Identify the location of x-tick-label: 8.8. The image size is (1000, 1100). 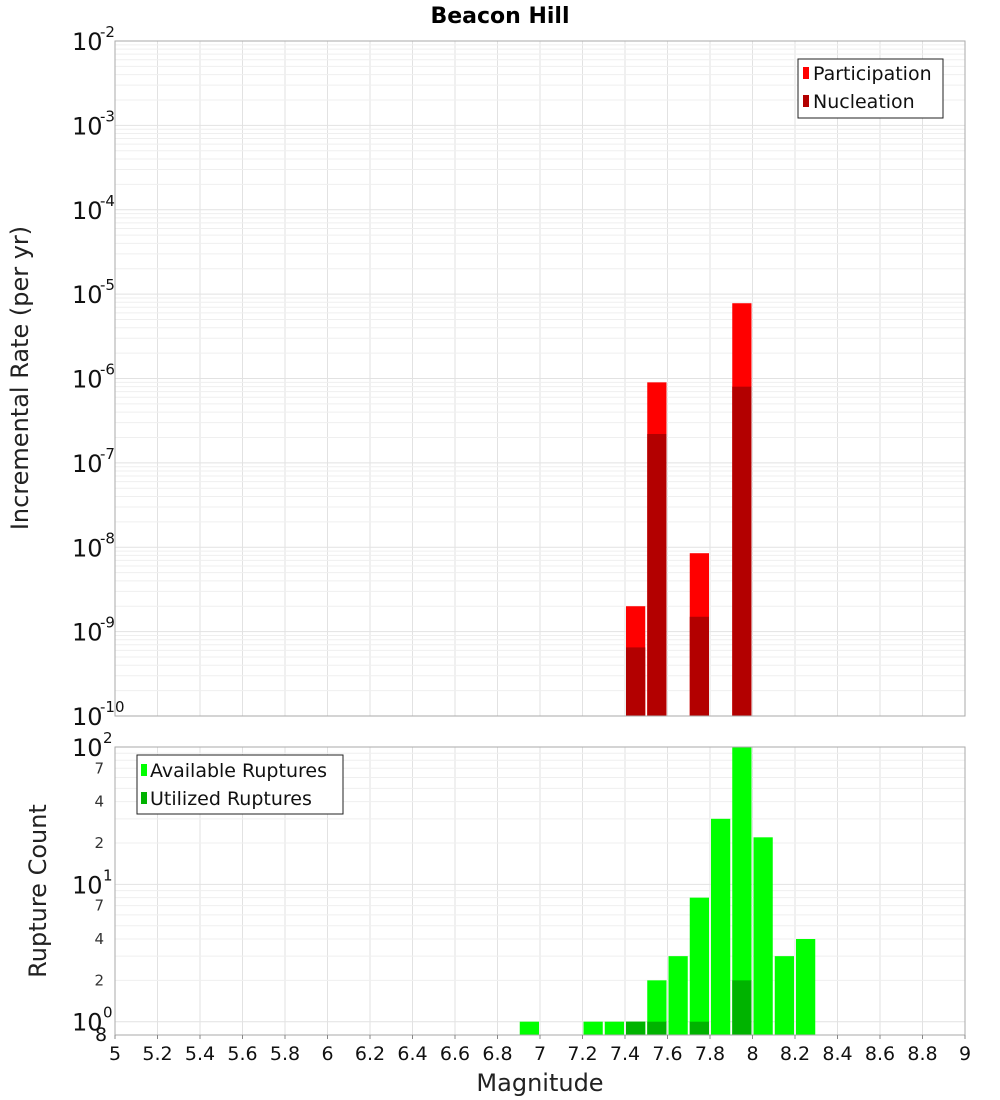
(922, 1054).